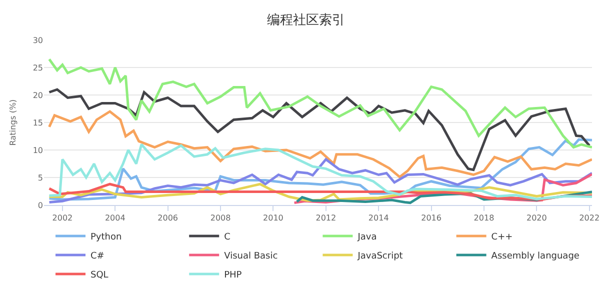 The image size is (612, 301). What do you see at coordinates (502, 237) in the screenshot?
I see `legend-label: C++` at bounding box center [502, 237].